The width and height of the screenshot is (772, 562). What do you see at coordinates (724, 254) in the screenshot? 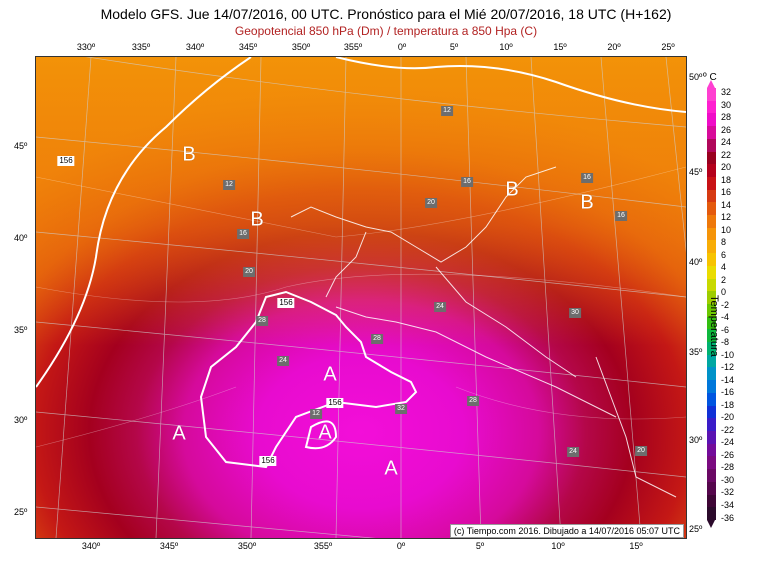
I see `colorbar-tick-label: 6` at bounding box center [724, 254].